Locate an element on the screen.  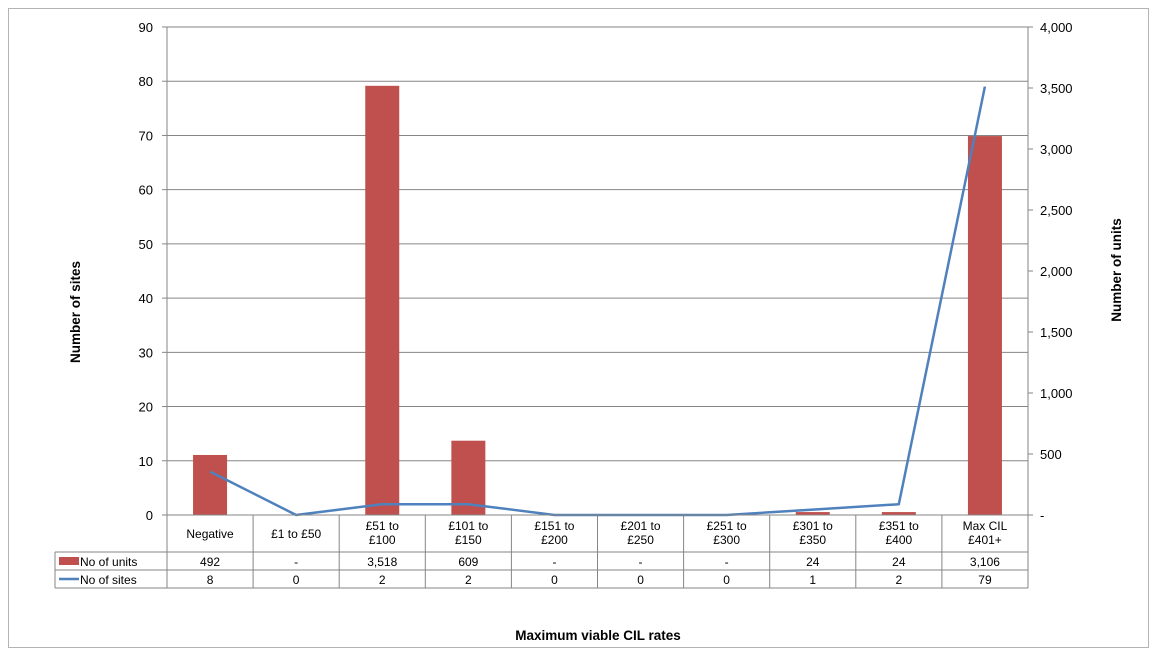
y-right-tick-label: 1,000 is located at coordinates (1056, 393).